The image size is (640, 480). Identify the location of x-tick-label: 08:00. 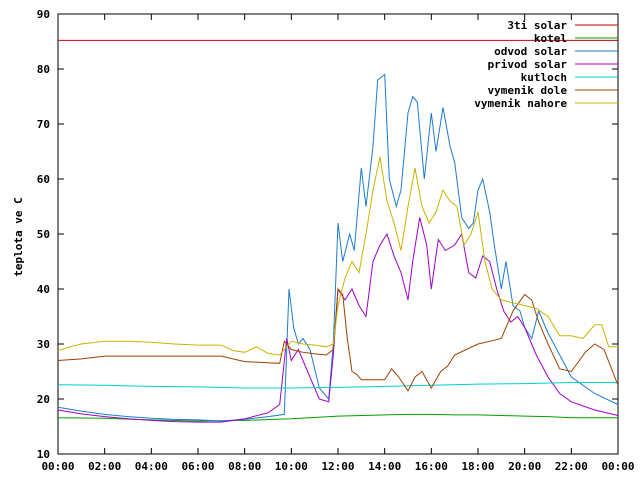
(244, 466).